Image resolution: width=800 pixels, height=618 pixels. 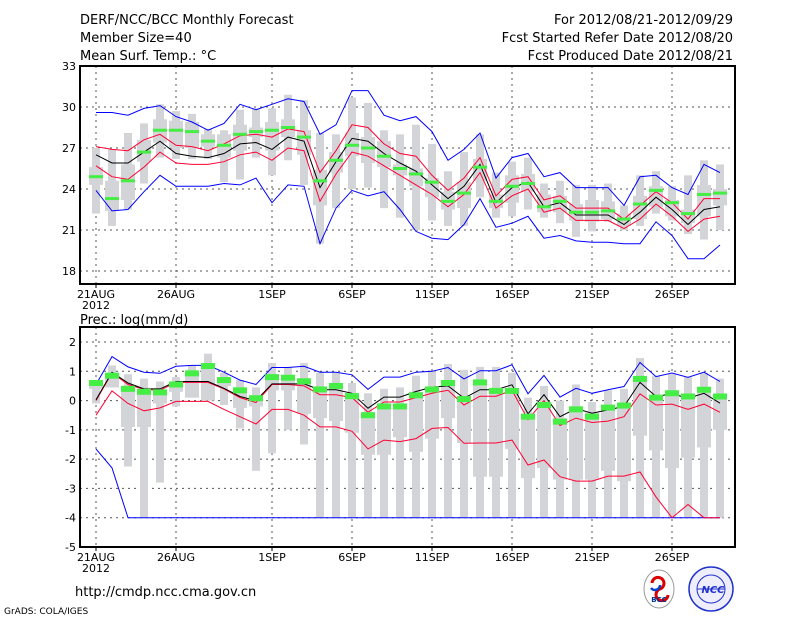 I want to click on upper-spread-line, so click(x=408, y=399).